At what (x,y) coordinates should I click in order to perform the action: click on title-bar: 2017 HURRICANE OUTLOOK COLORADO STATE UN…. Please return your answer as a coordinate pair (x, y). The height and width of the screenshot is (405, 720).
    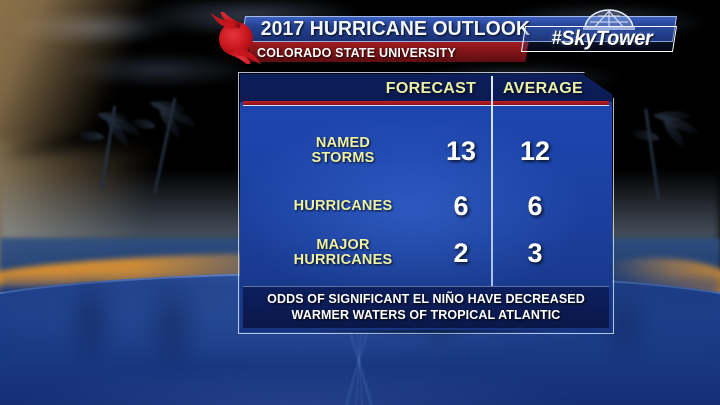
    Looking at the image, I should click on (441, 39).